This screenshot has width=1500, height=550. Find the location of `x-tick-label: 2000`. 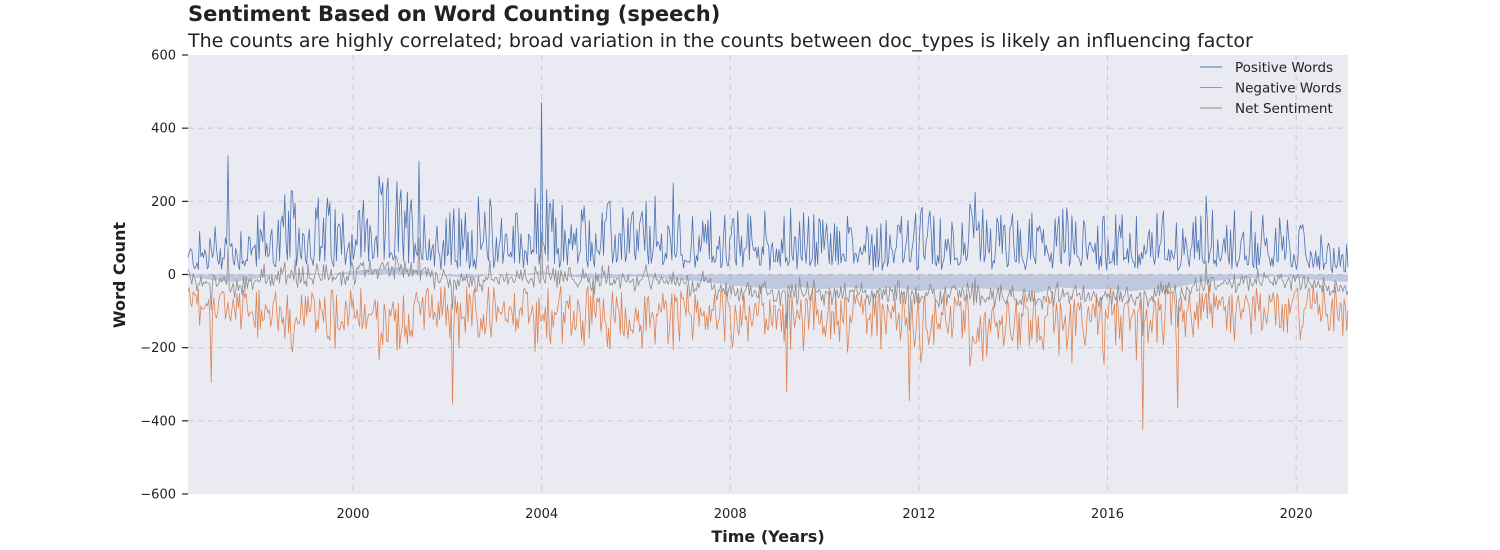

x-tick-label: 2000 is located at coordinates (352, 514).